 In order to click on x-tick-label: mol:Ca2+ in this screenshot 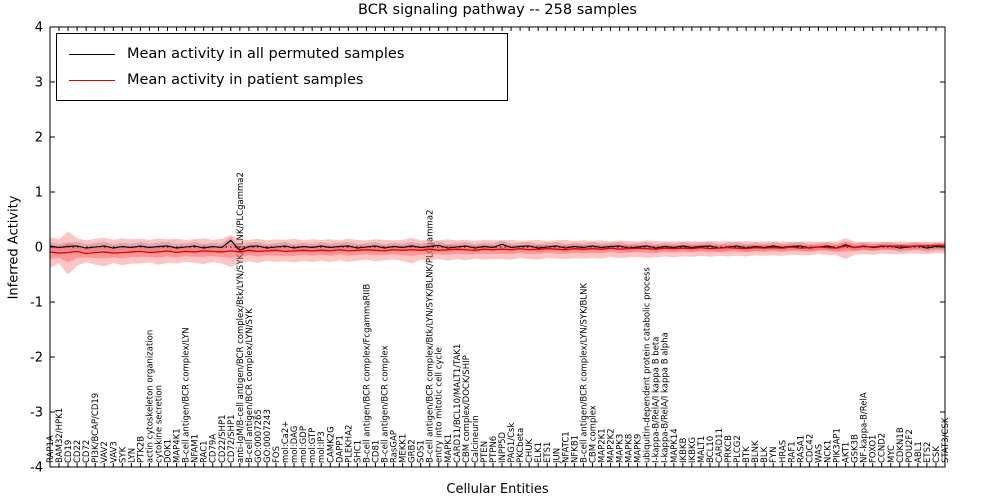, I will do `click(286, 442)`.